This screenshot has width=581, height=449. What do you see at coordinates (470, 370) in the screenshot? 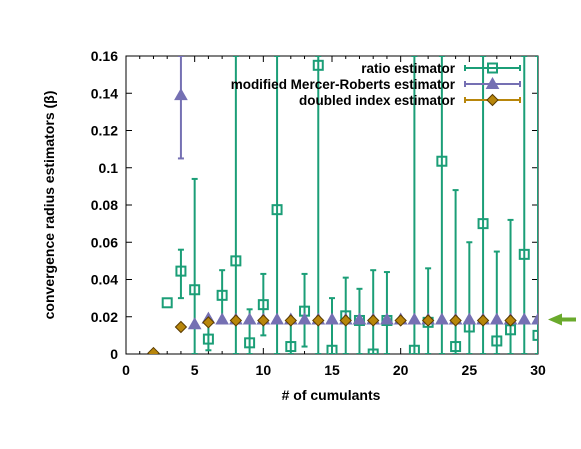
I see `x-tick-label: 25` at bounding box center [470, 370].